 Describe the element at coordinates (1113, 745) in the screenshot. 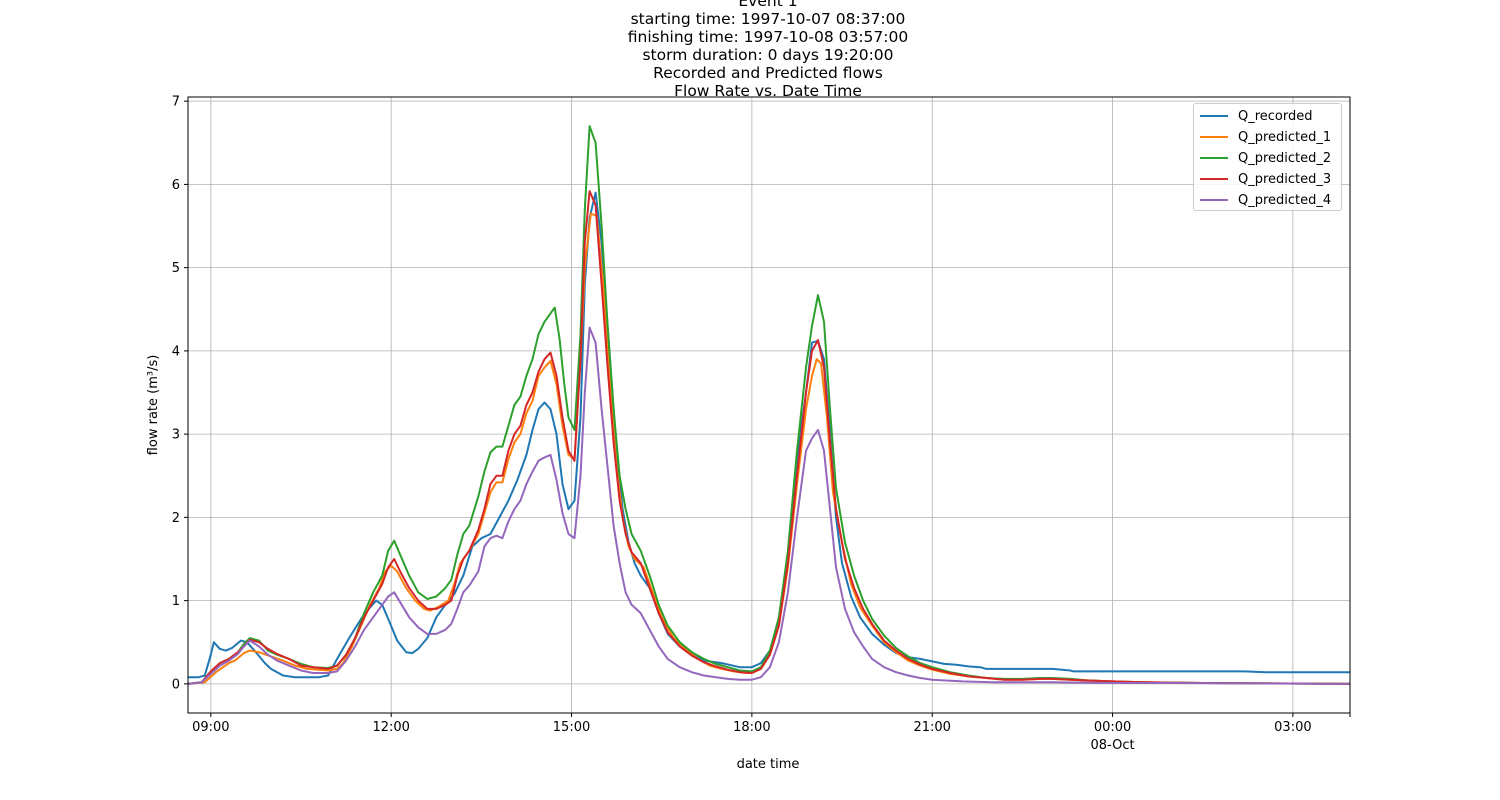

I see `x-tick-sublabel: 08-Oct` at that location.